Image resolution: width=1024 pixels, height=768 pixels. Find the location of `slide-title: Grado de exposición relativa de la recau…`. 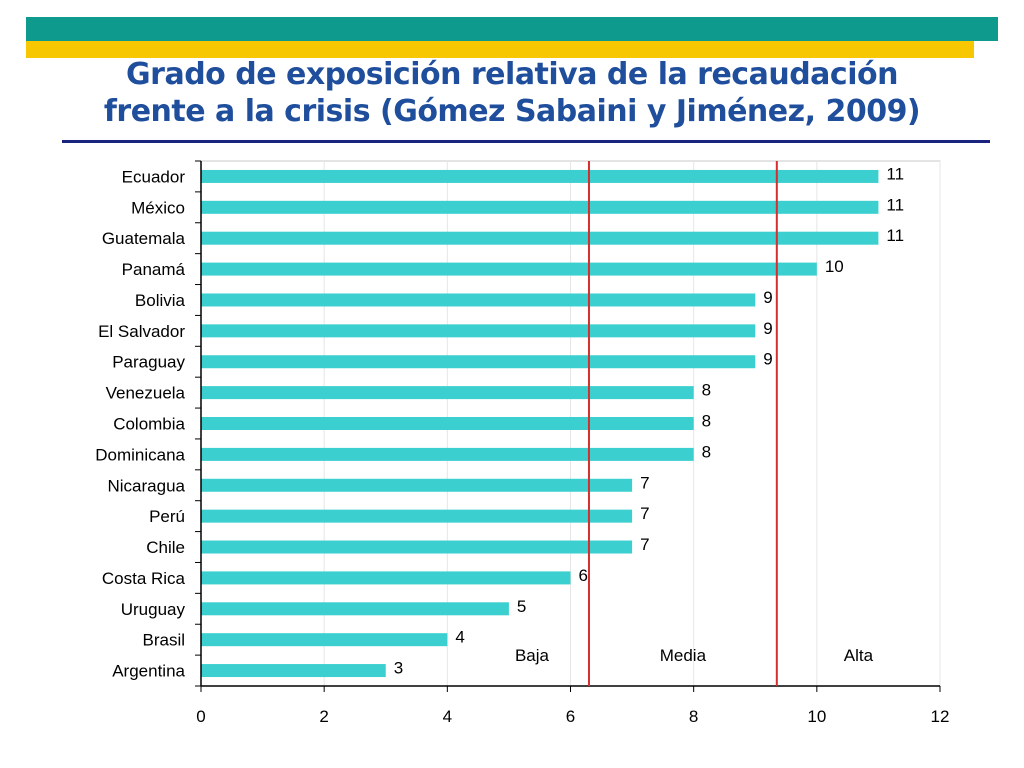

slide-title: Grado de exposición relativa de la recau… is located at coordinates (512, 93).